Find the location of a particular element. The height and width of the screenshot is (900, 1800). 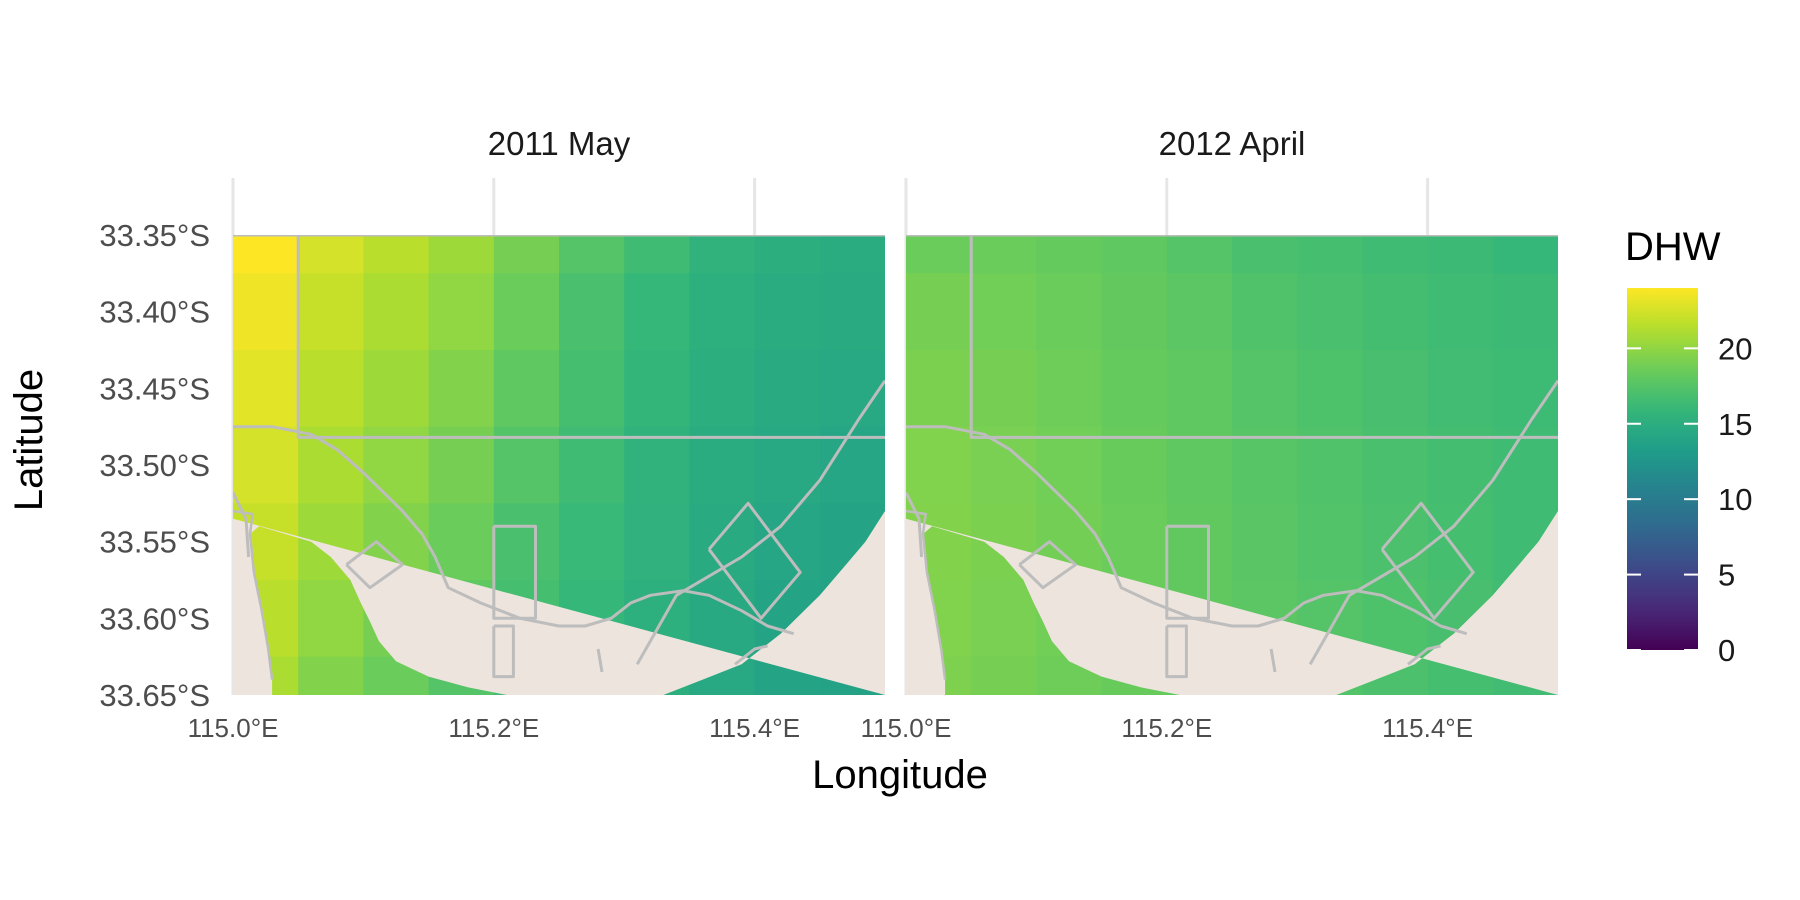

x-tick-label: 115.4°E is located at coordinates (754, 728).